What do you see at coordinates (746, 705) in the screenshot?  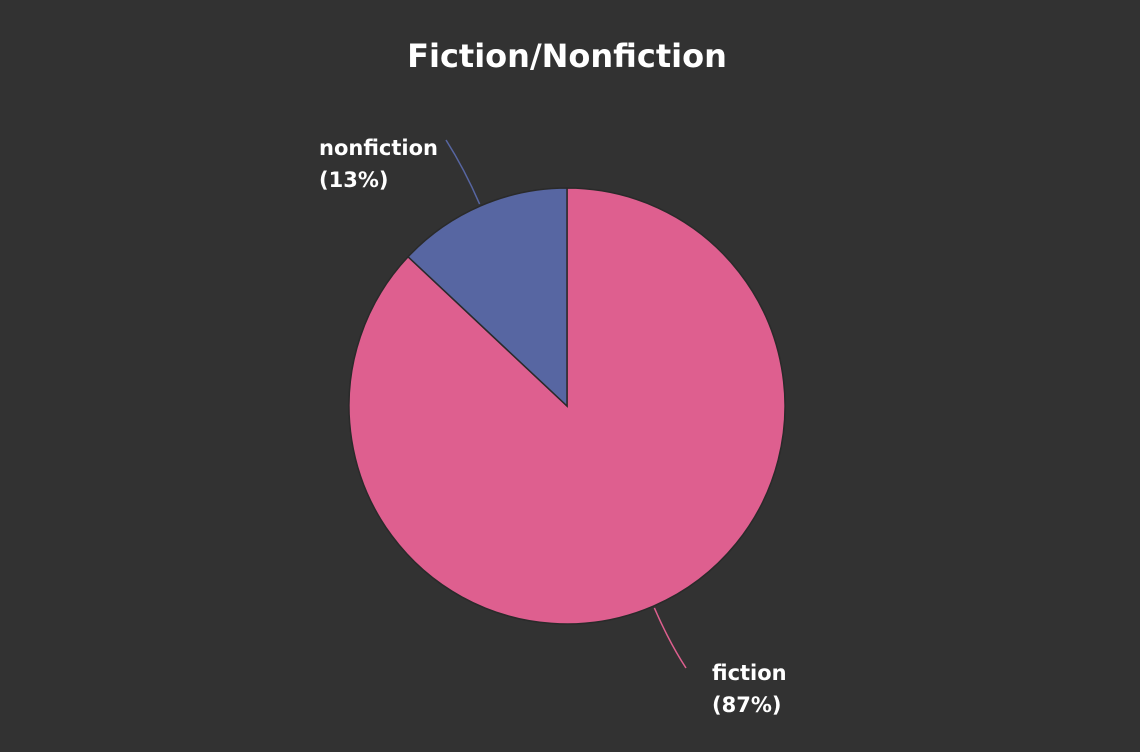 I see `slice-percent-fiction: (87%)` at bounding box center [746, 705].